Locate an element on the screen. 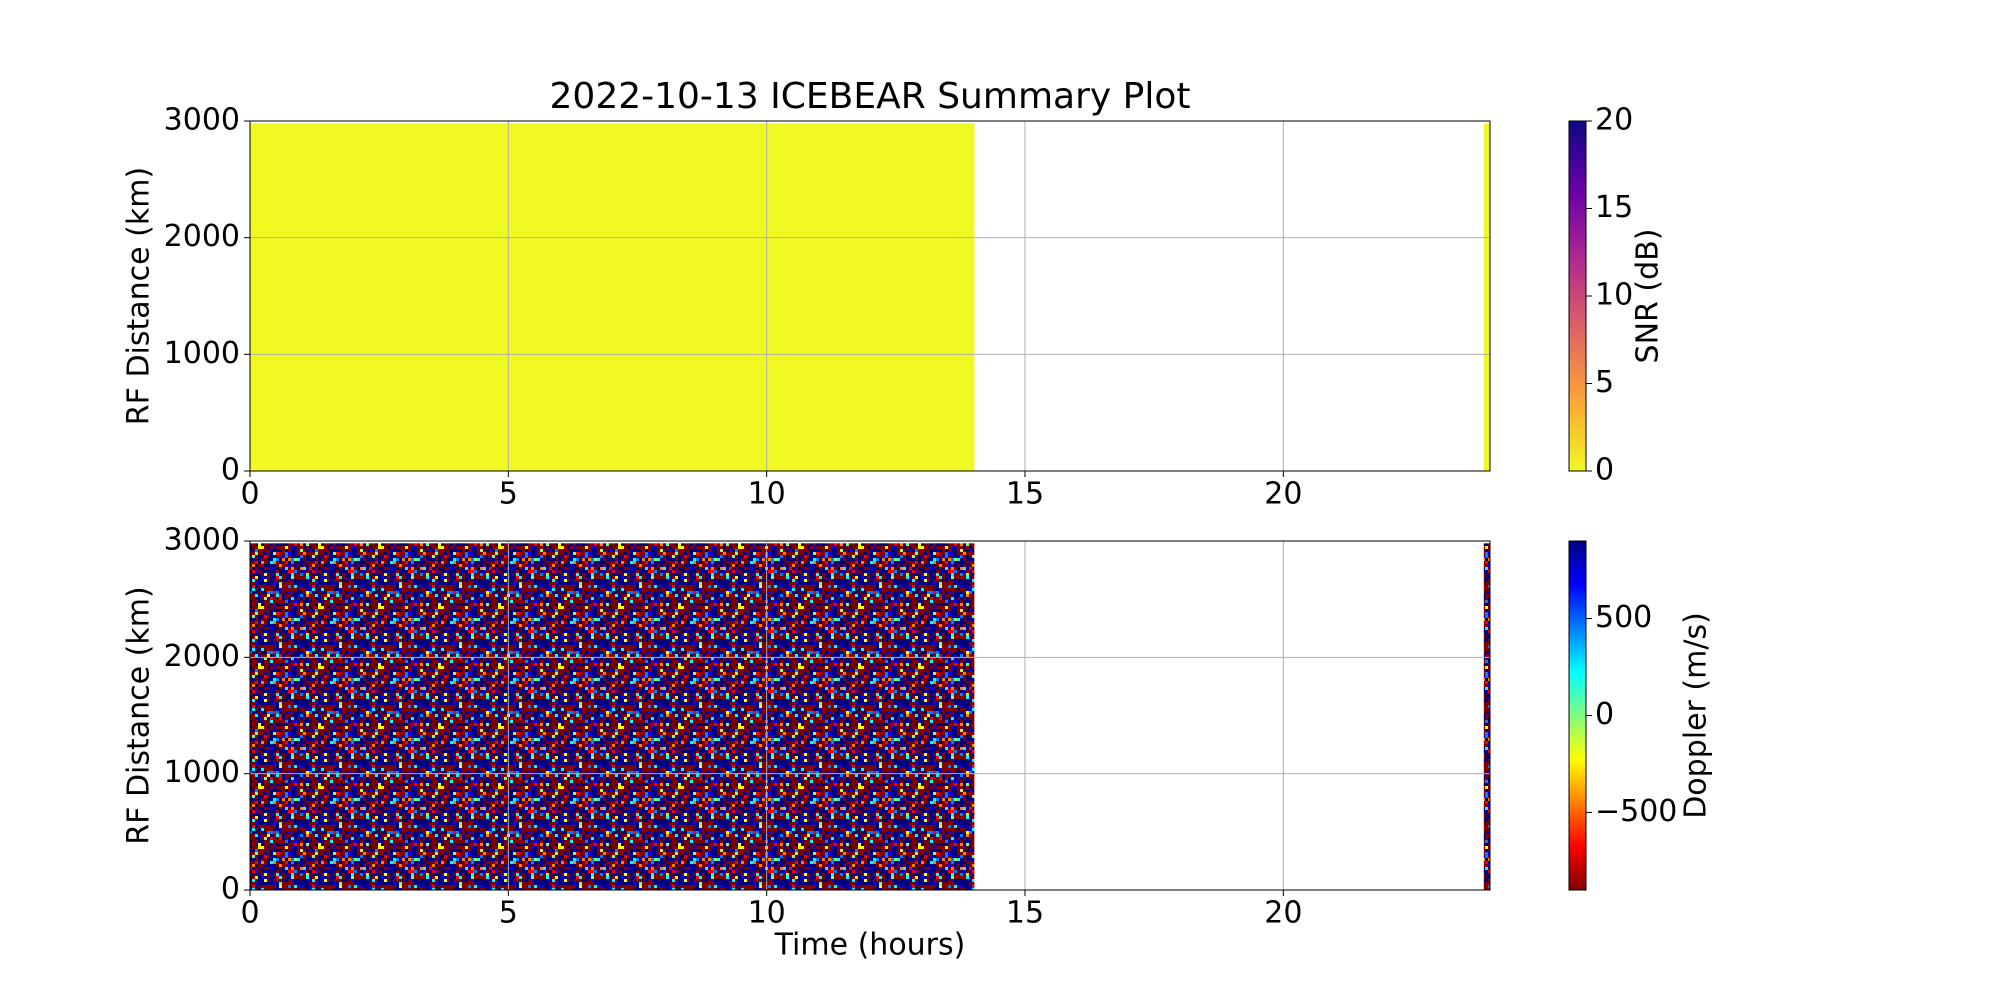 This screenshot has width=2000, height=1004. chart-title: 2022-10-13 ICEBEAR Summary Plot is located at coordinates (870, 96).